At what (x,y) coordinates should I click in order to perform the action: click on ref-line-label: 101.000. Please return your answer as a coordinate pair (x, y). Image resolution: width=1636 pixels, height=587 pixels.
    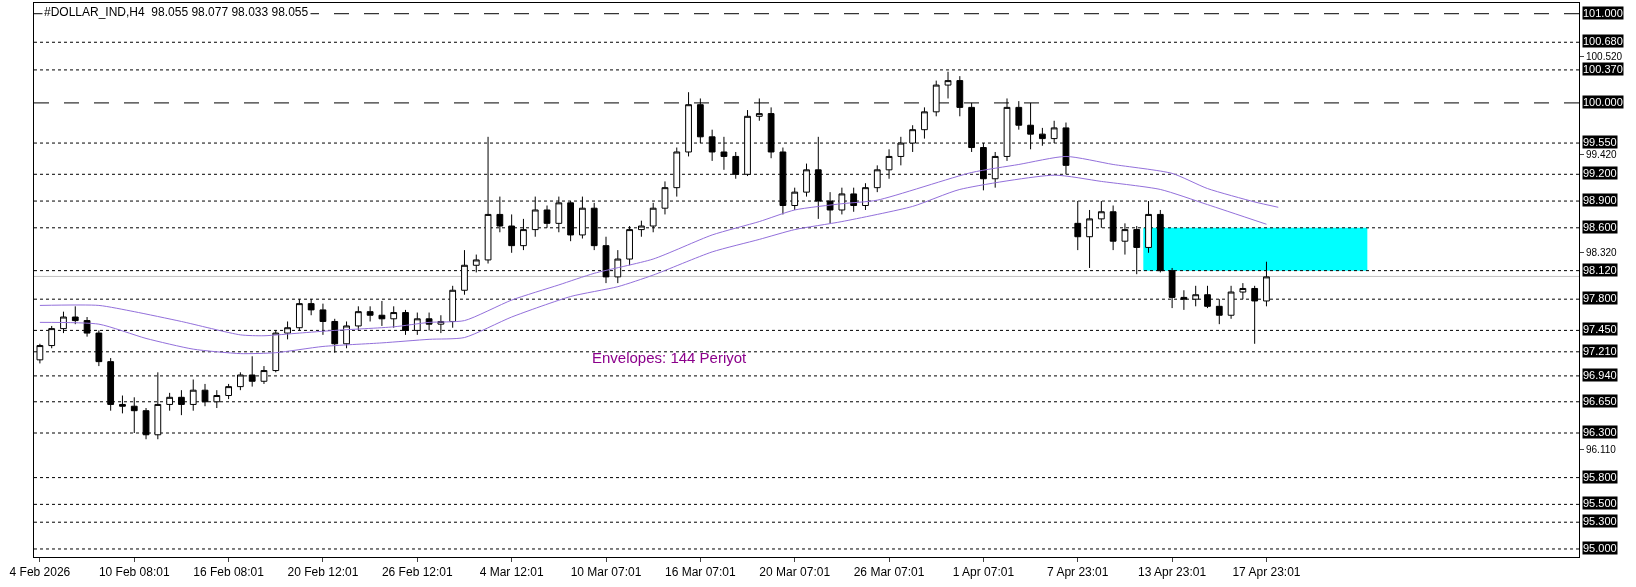
    Looking at the image, I should click on (1603, 13).